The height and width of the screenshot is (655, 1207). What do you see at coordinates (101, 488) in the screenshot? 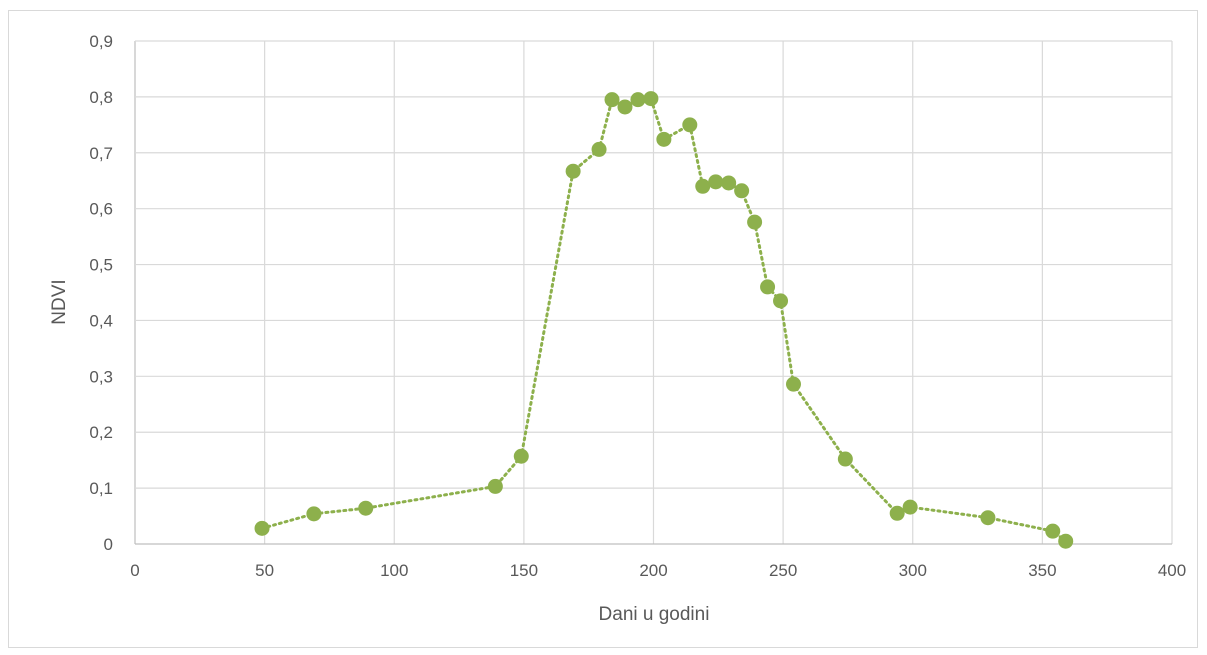
I see `y-tick-label: 0,1` at bounding box center [101, 488].